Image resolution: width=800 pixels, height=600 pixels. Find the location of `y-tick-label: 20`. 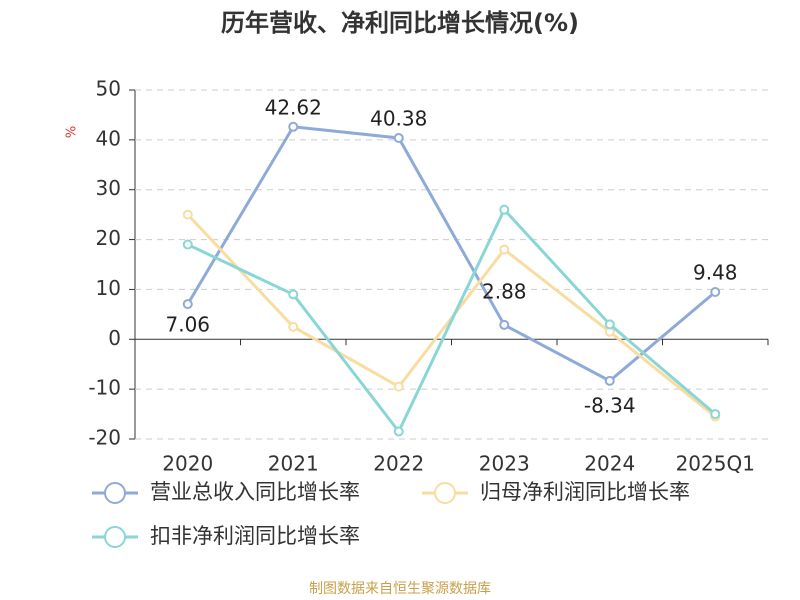

y-tick-label: 20 is located at coordinates (108, 238).